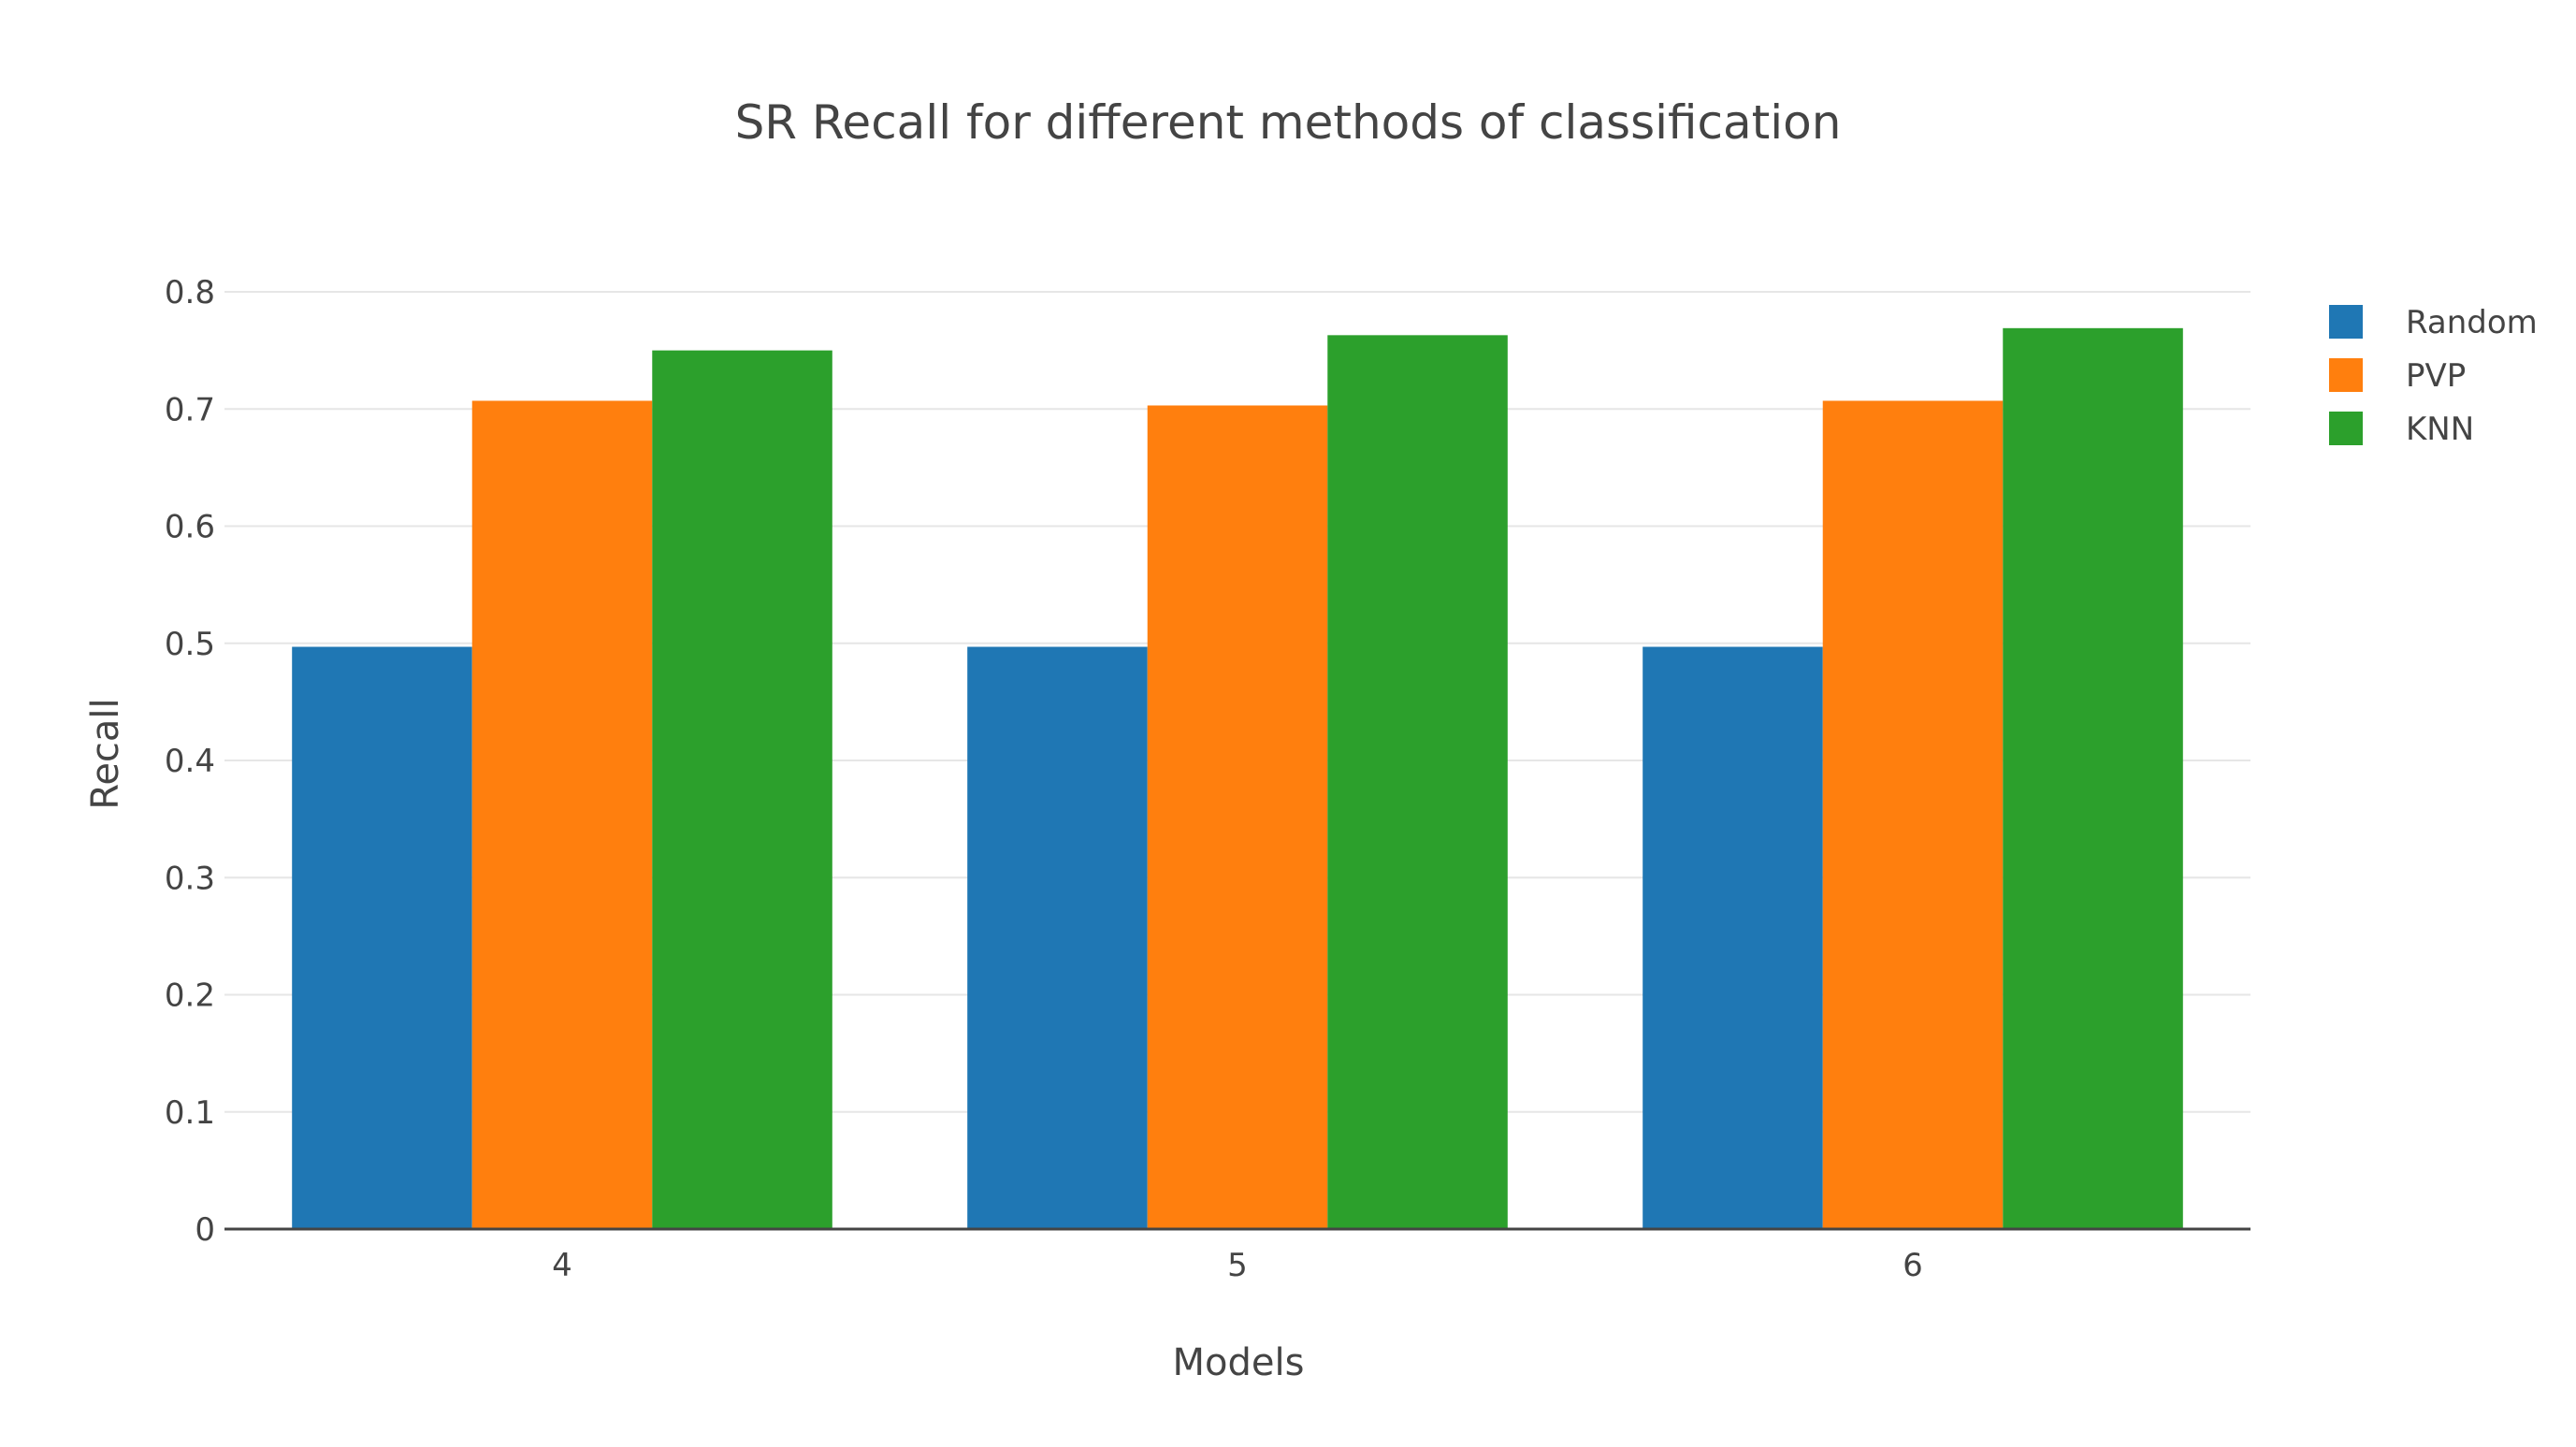  What do you see at coordinates (190, 878) in the screenshot?
I see `y-tick-label: 0.3` at bounding box center [190, 878].